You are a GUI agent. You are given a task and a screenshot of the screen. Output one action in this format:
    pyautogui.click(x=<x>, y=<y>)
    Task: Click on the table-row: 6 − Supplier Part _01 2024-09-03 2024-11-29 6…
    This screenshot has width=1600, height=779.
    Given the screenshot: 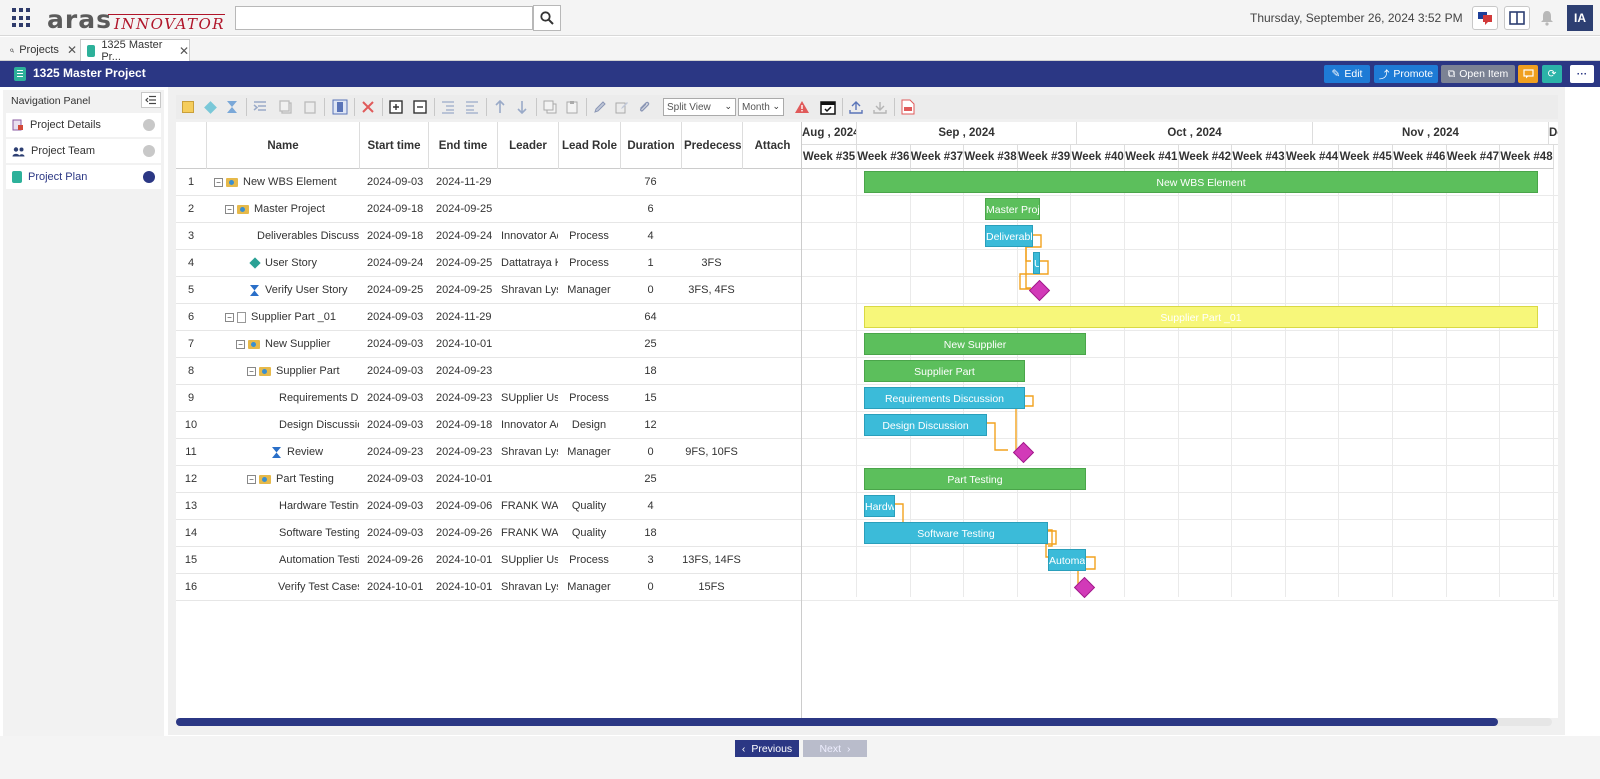 What is the action you would take?
    pyautogui.click(x=488, y=317)
    